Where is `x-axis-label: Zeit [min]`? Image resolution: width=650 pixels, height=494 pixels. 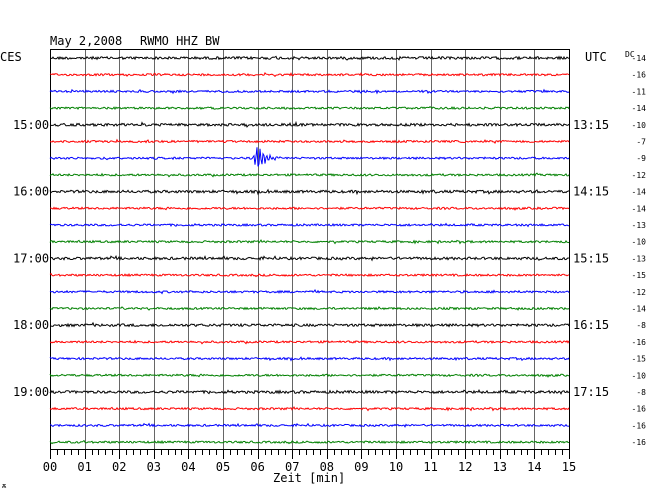 x-axis-label: Zeit [min] is located at coordinates (309, 478).